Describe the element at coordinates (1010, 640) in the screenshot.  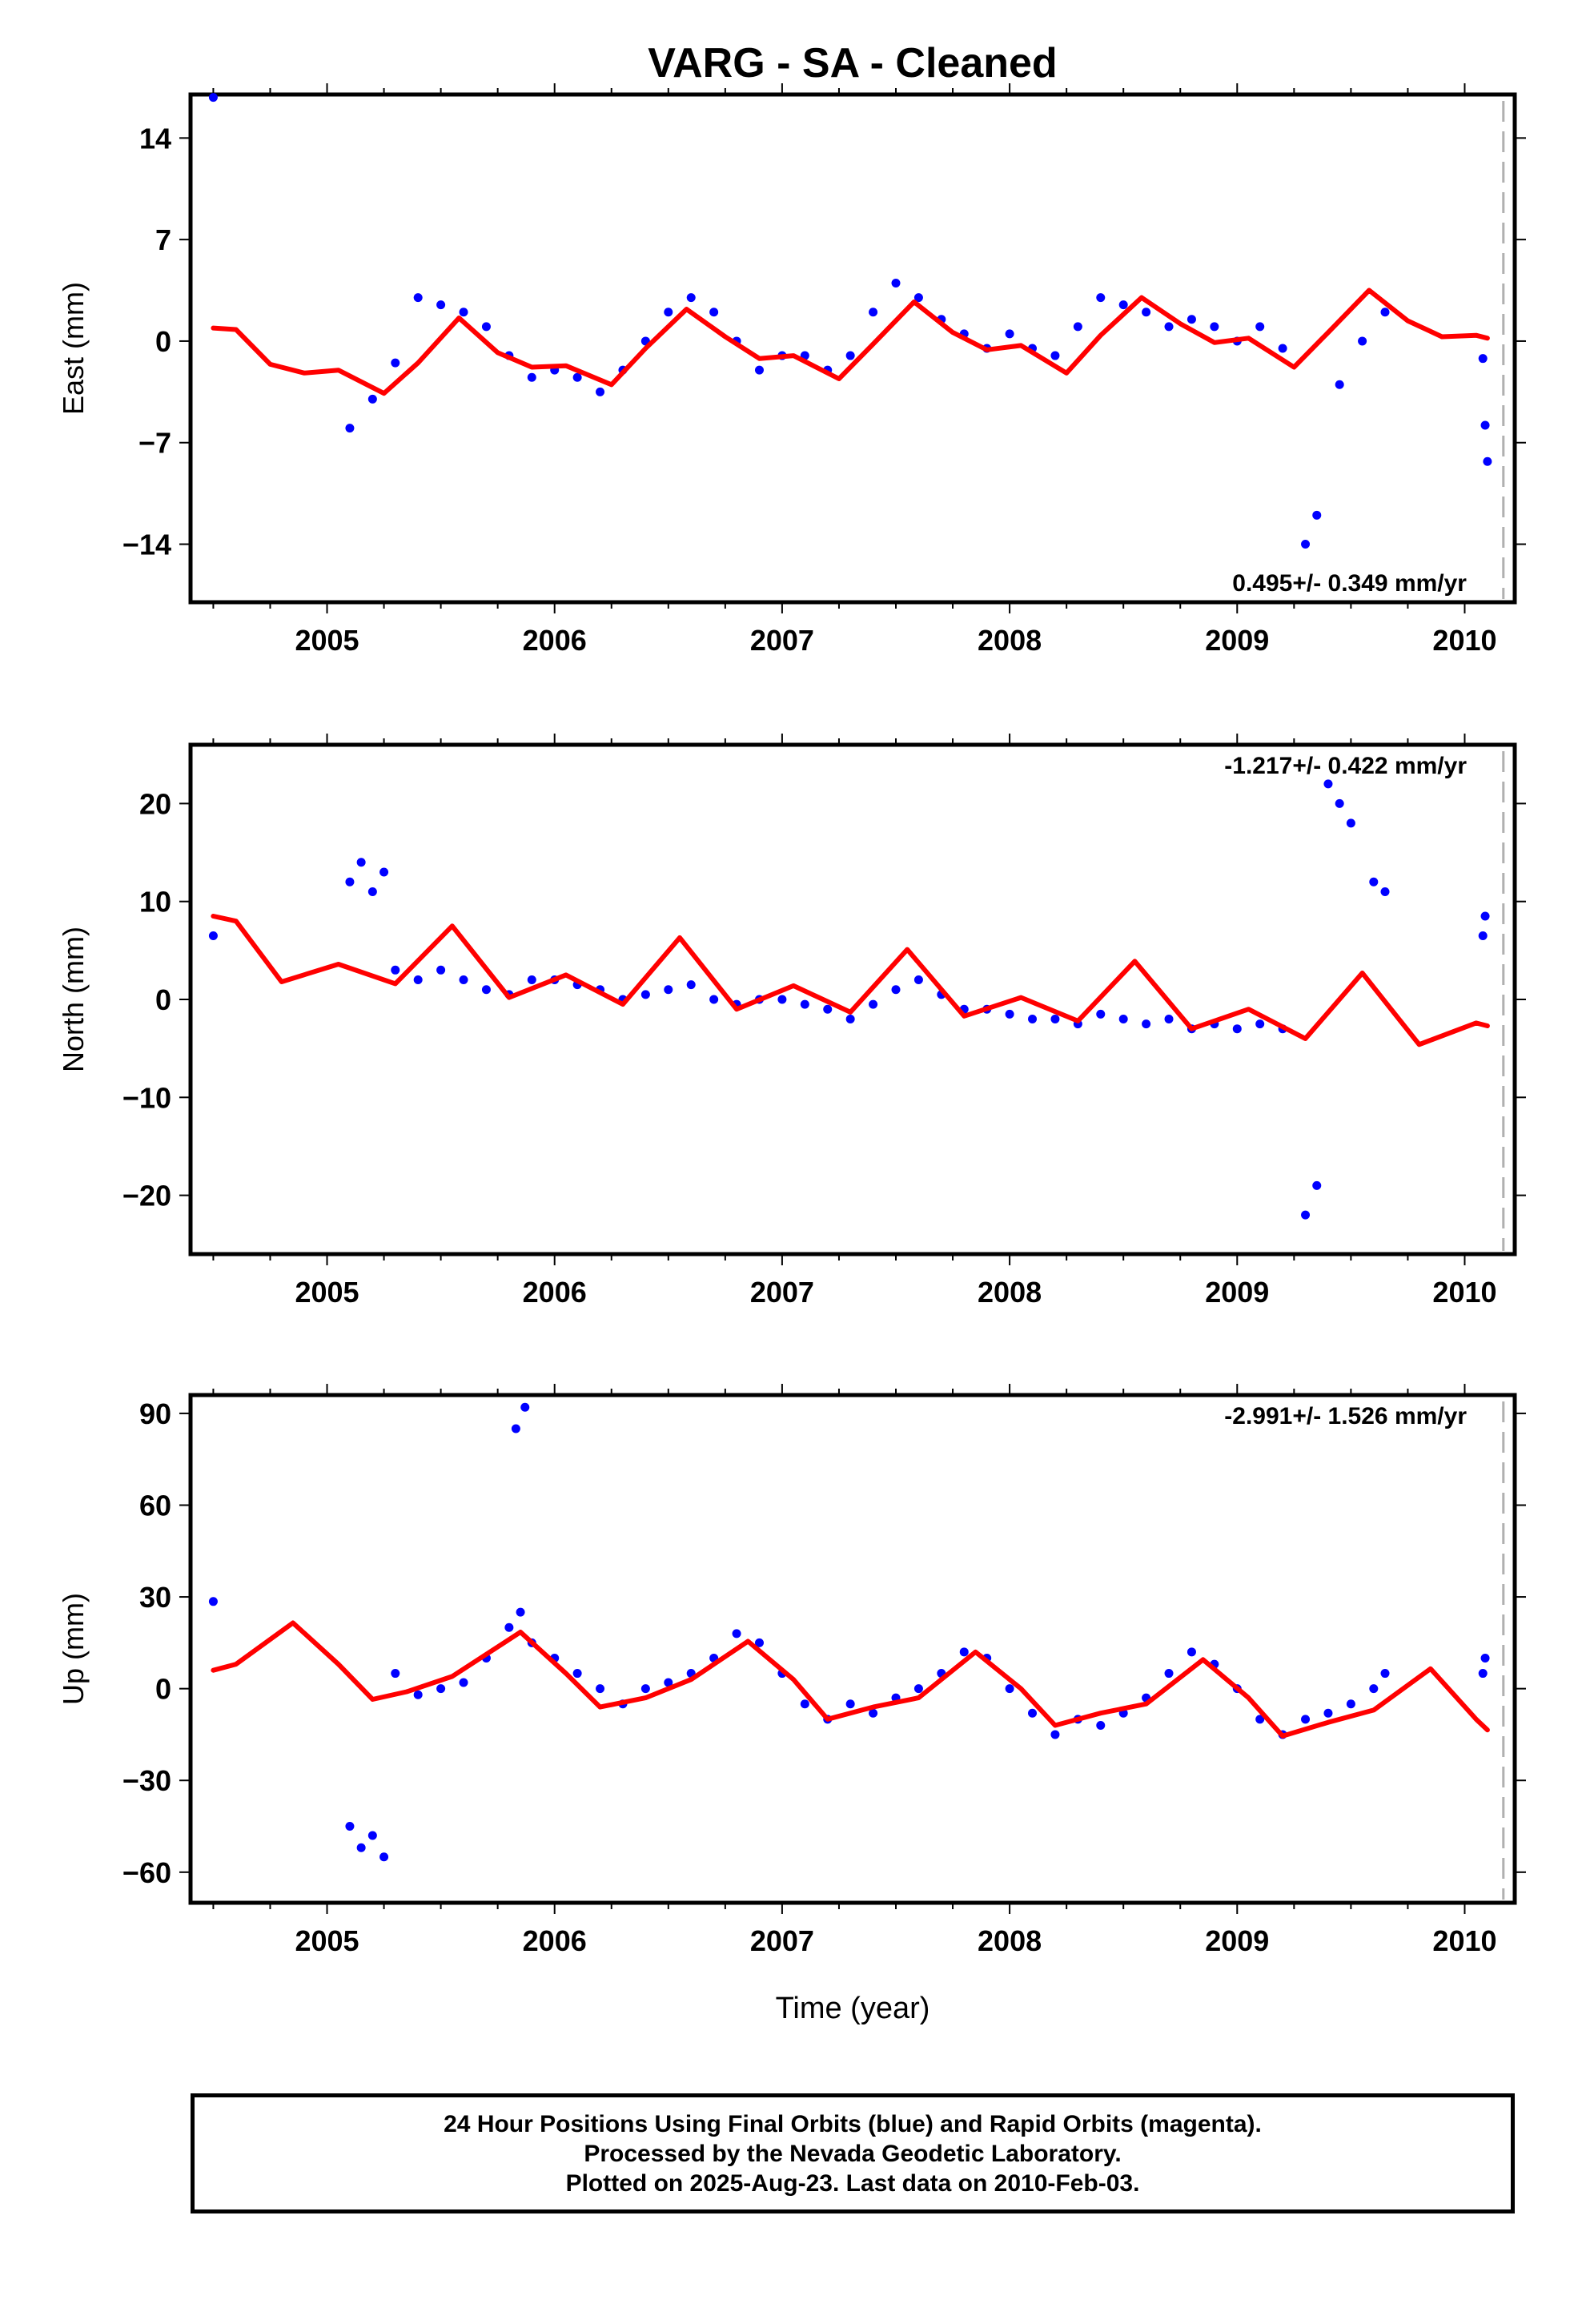
I see `east-x-tick-label: 2008` at that location.